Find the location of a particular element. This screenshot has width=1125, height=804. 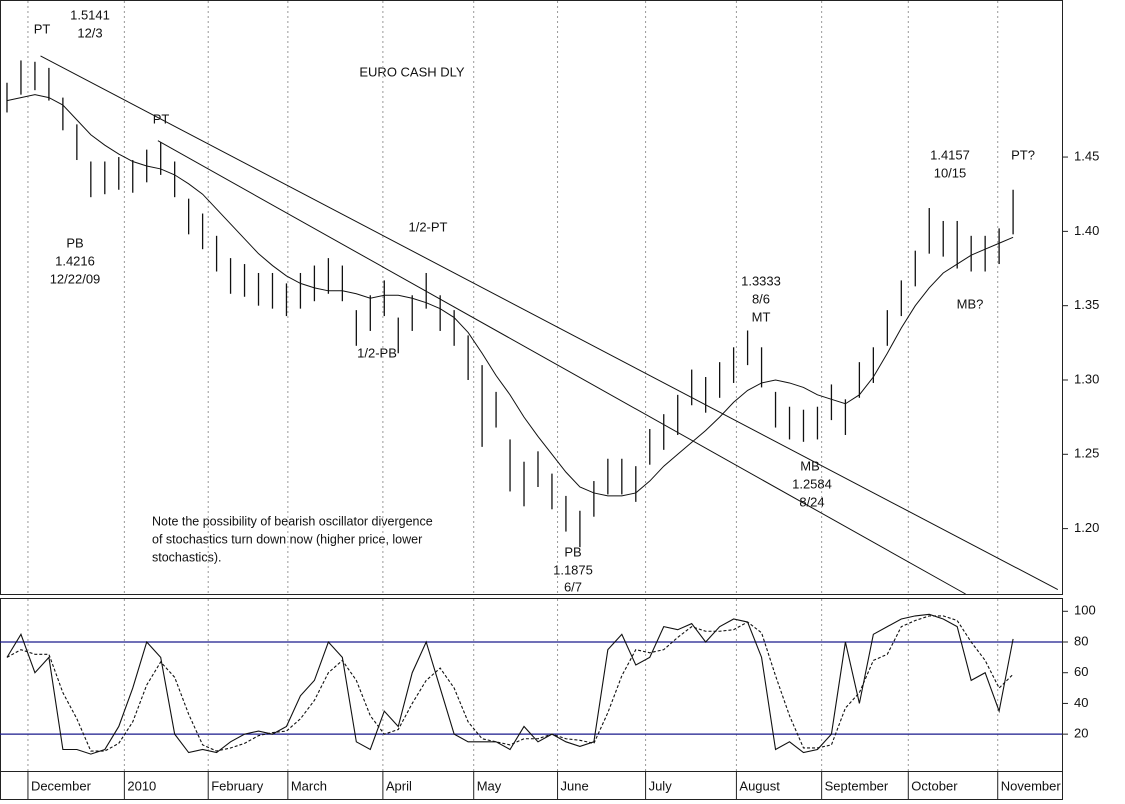

x-tick-label: December is located at coordinates (61, 785).